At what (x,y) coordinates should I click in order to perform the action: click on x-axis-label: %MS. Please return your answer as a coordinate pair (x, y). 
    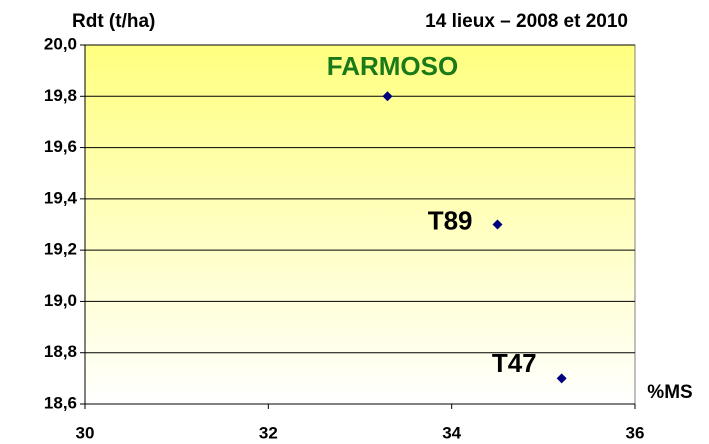
    Looking at the image, I should click on (669, 392).